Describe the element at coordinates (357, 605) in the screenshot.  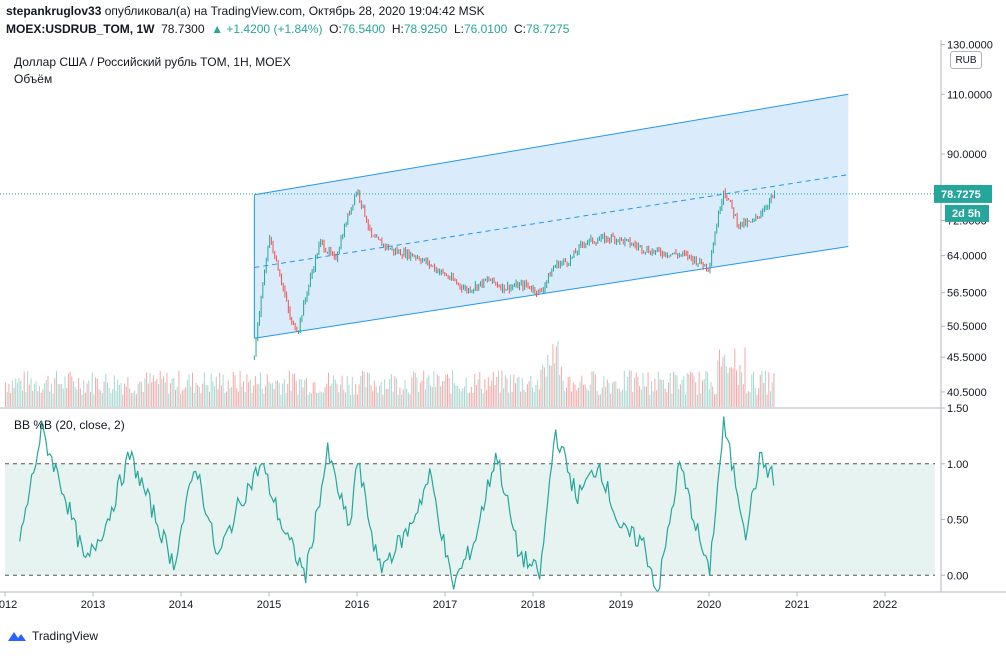
I see `time-tick-label: 2016` at that location.